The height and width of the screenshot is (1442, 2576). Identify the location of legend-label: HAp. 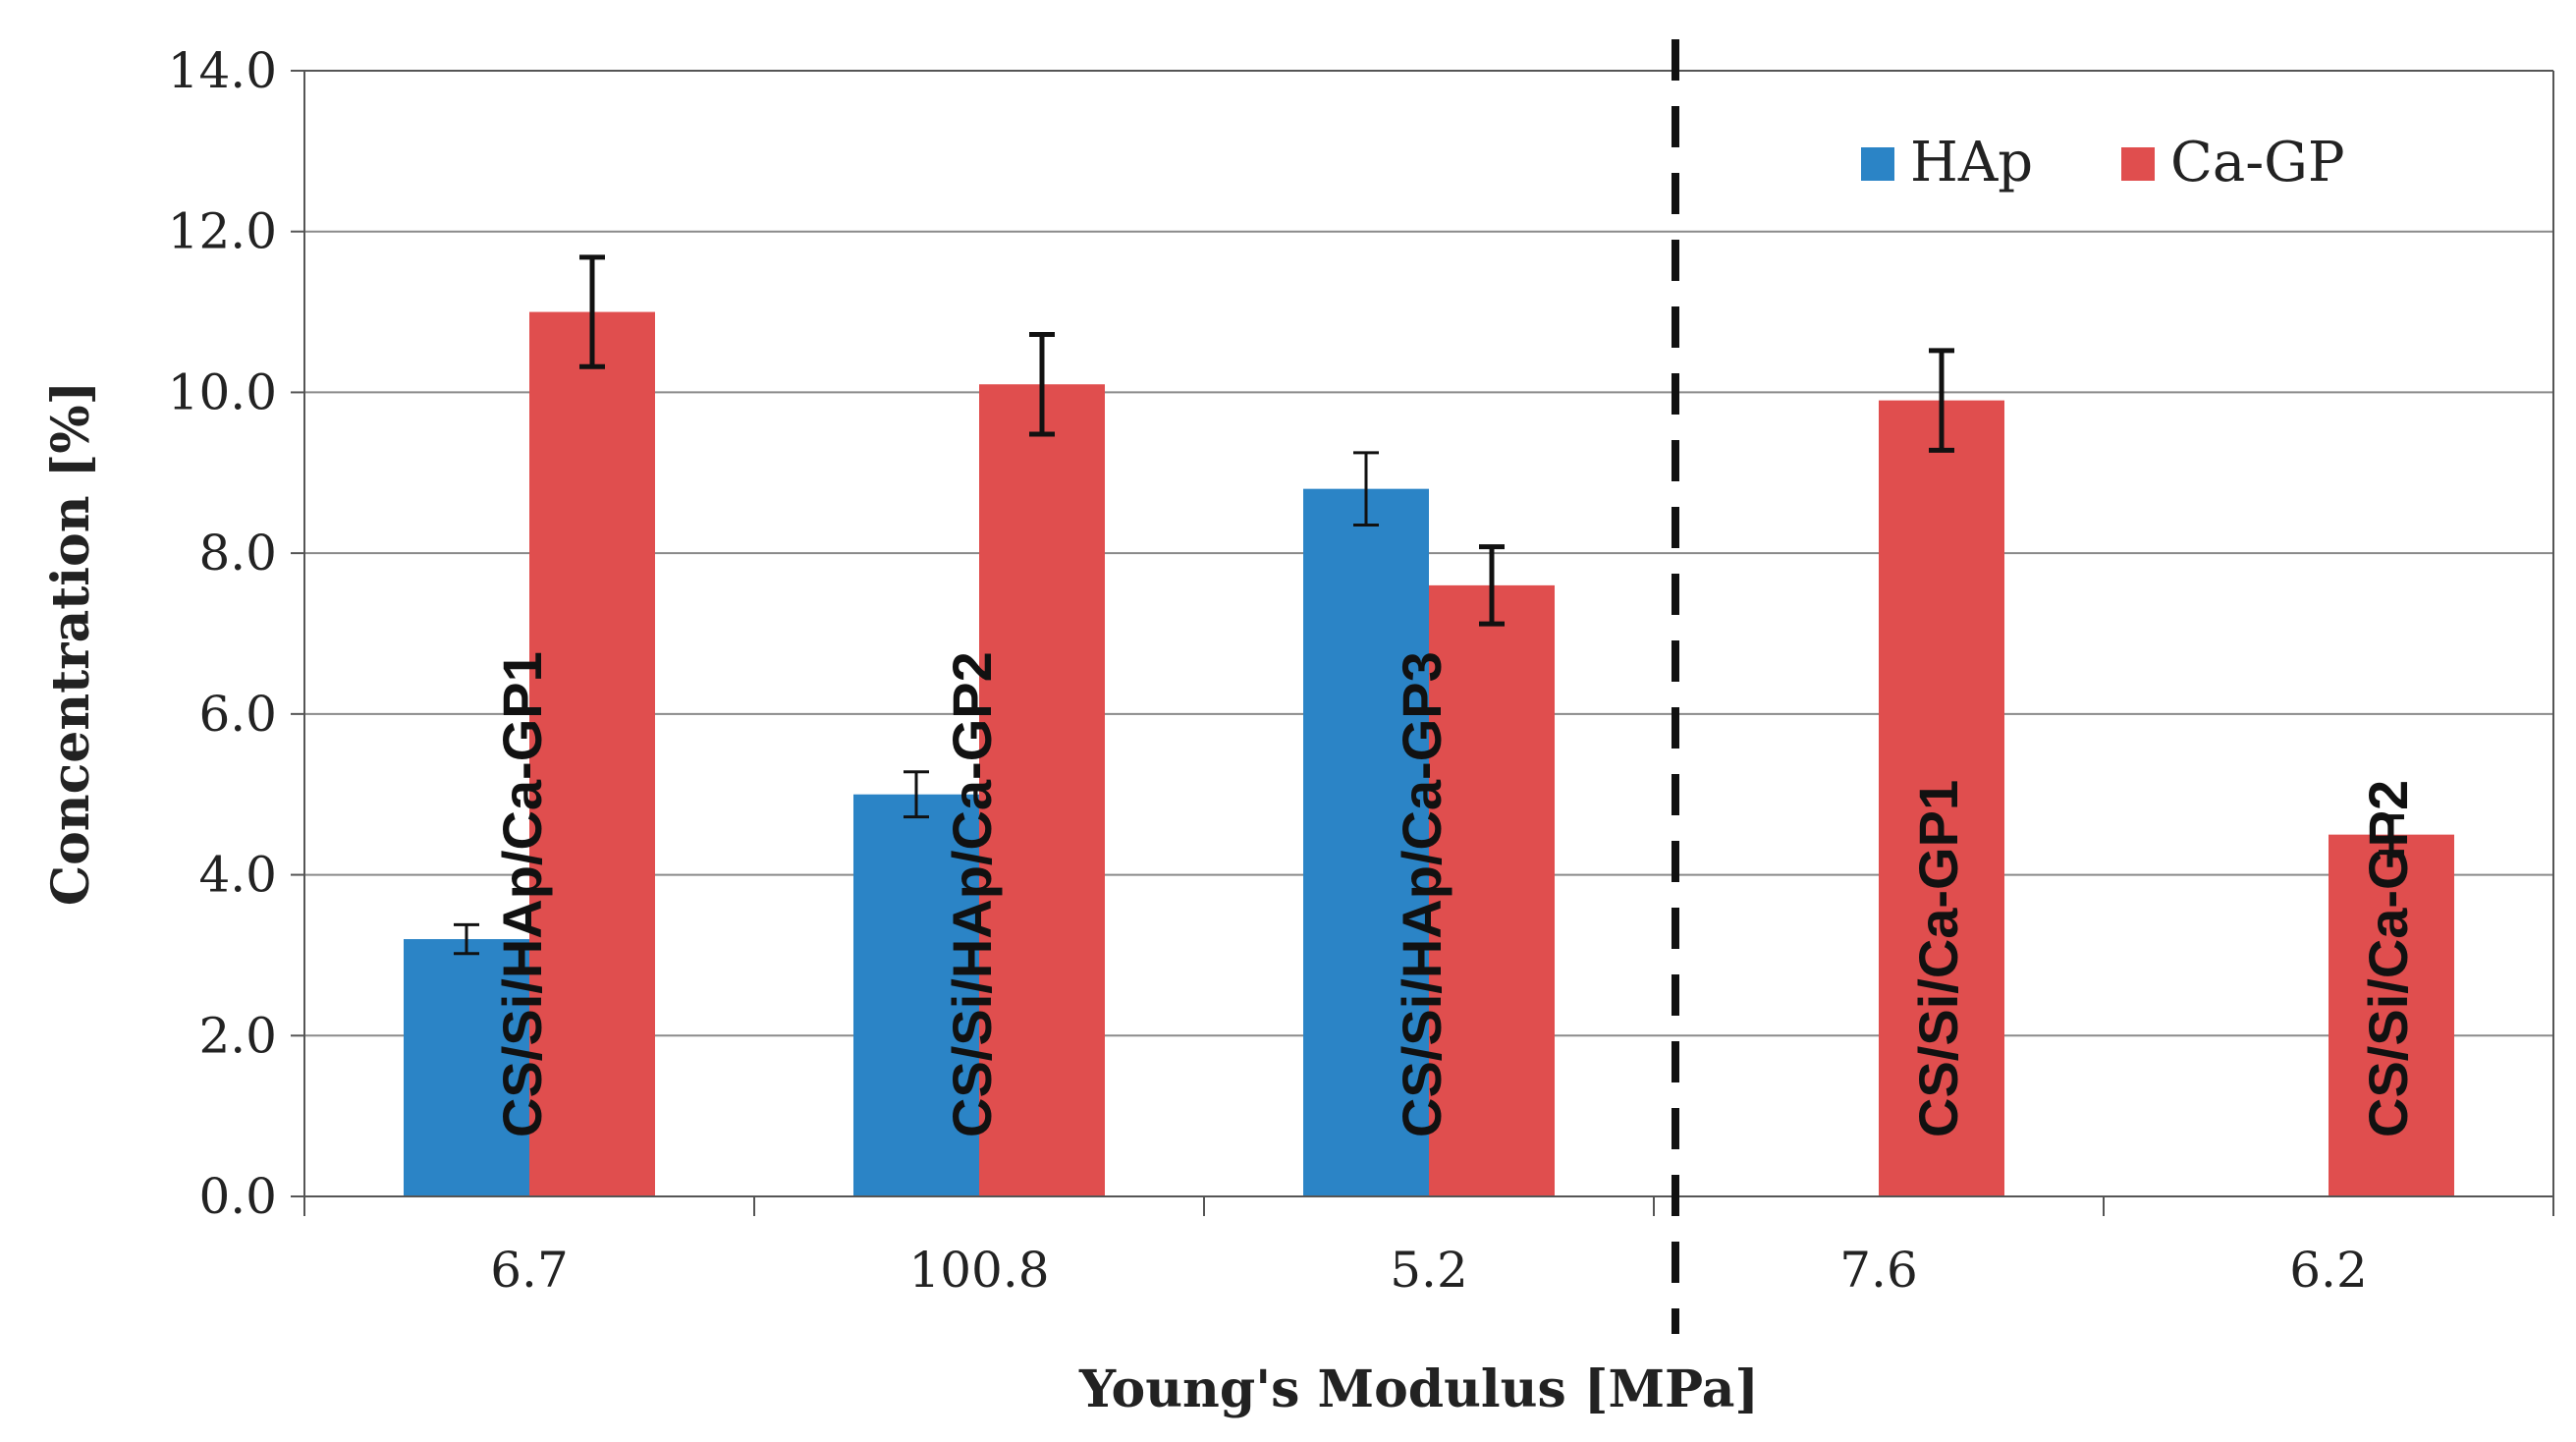
(1971, 162).